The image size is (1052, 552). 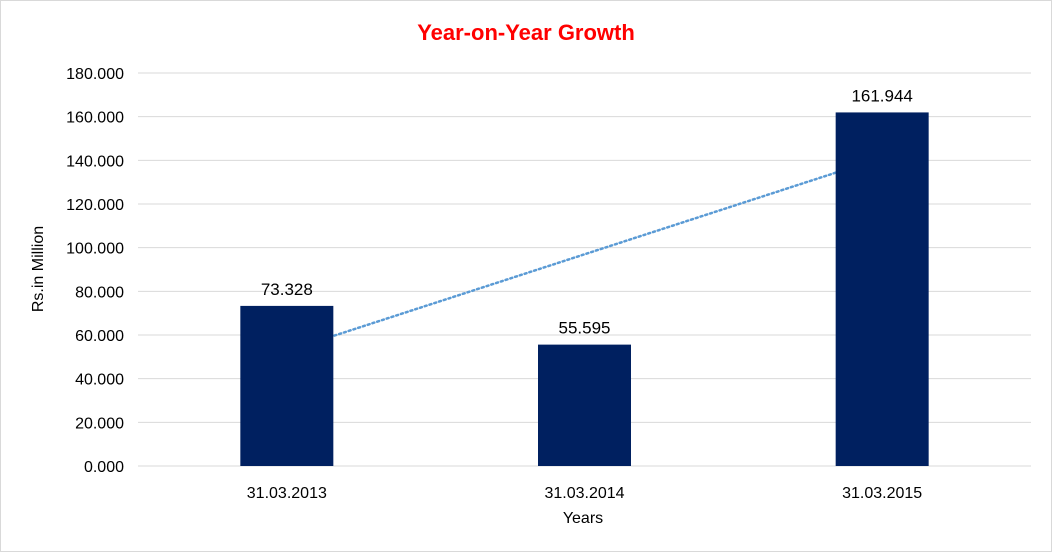 What do you see at coordinates (882, 493) in the screenshot?
I see `x-tick-label-2: 31.03.2015` at bounding box center [882, 493].